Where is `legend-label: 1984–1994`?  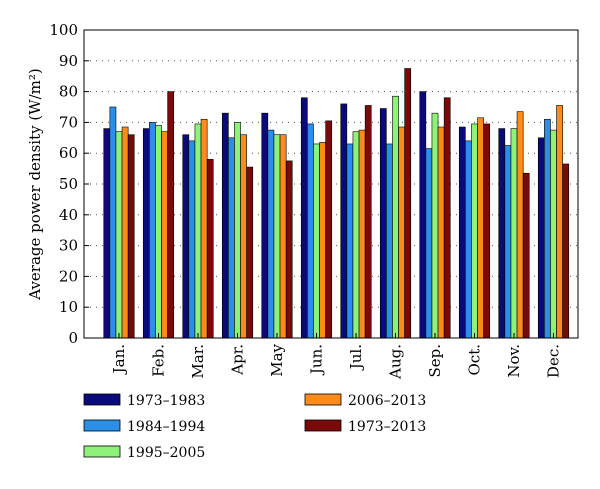
legend-label: 1984–1994 is located at coordinates (166, 427).